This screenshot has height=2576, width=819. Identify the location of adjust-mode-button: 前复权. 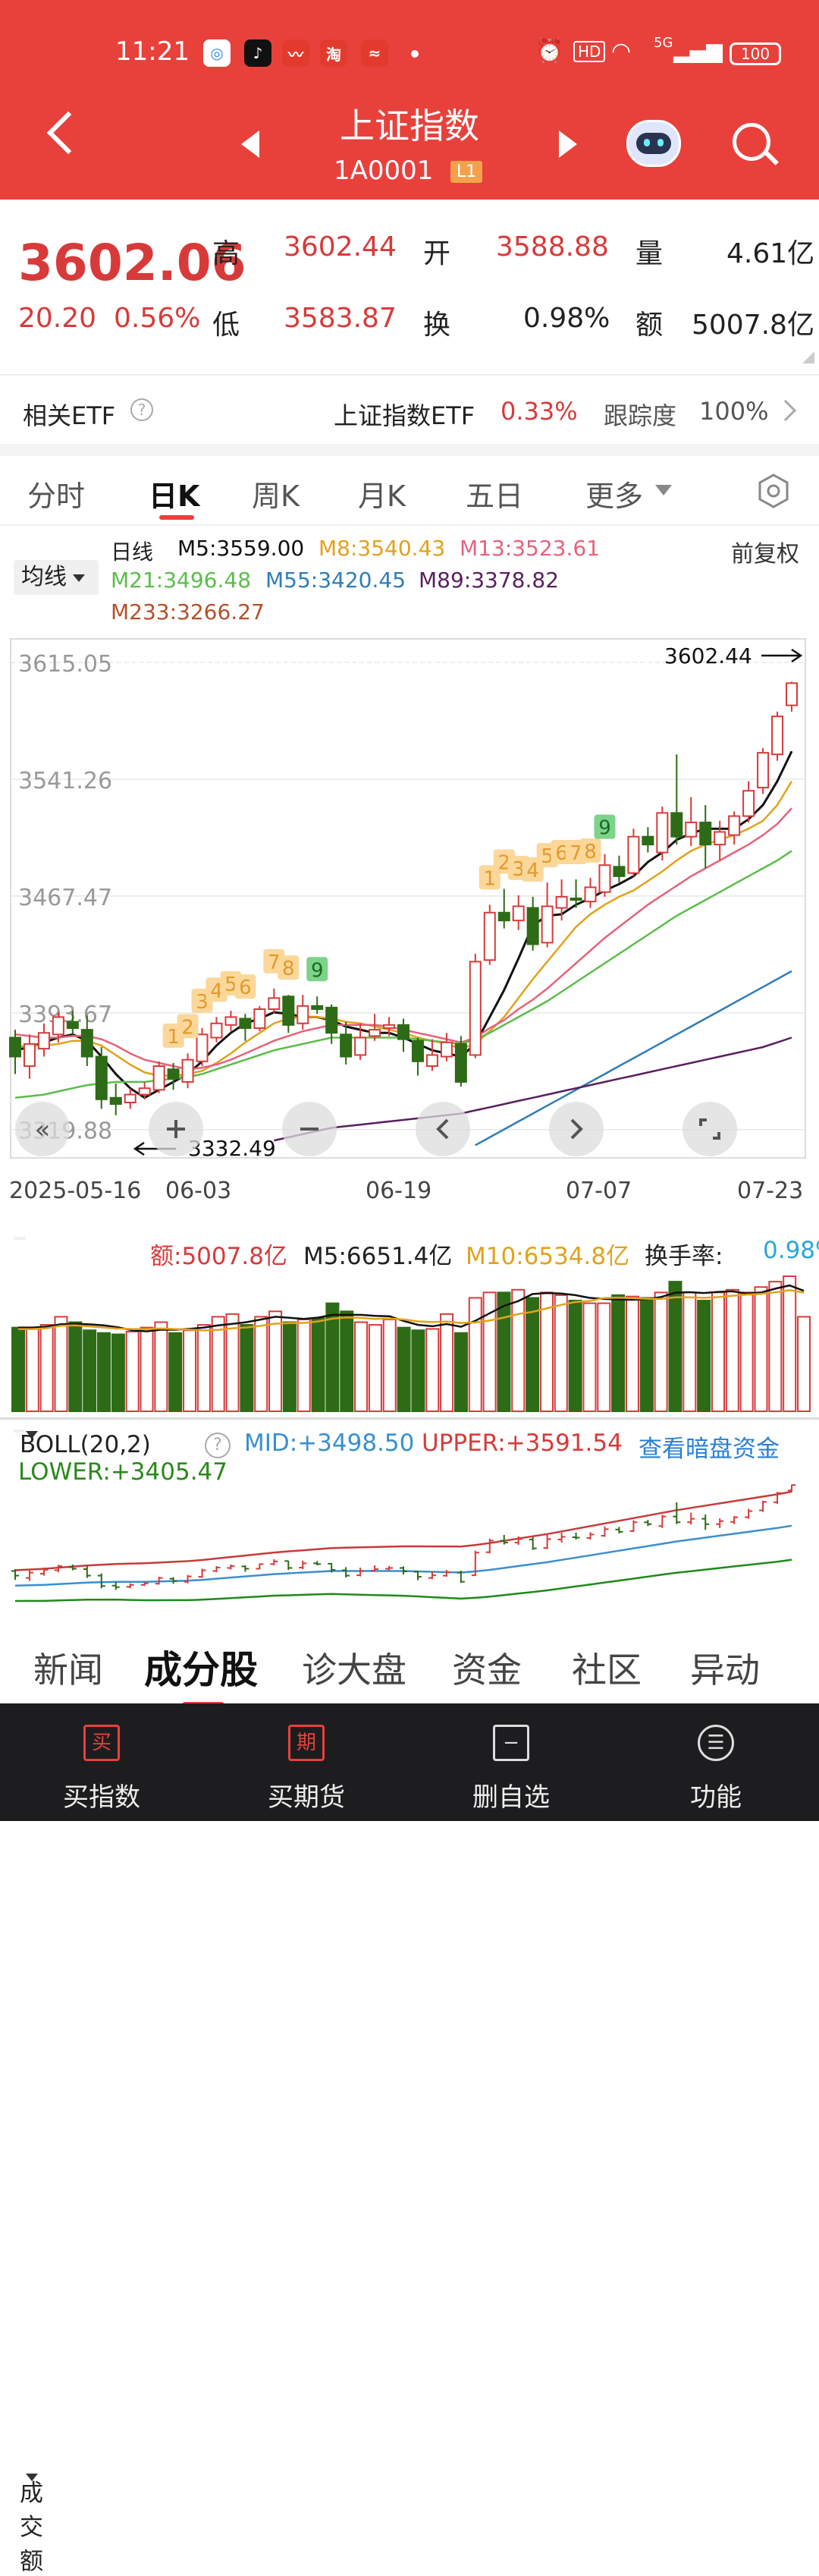
(765, 554).